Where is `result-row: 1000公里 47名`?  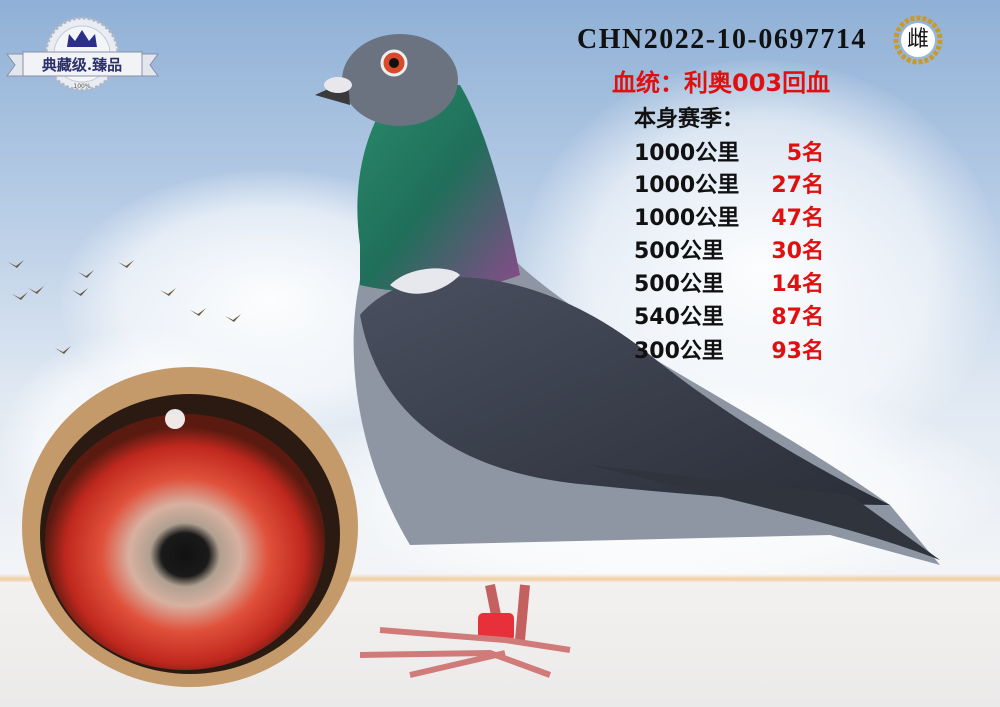 result-row: 1000公里 47名 is located at coordinates (729, 218).